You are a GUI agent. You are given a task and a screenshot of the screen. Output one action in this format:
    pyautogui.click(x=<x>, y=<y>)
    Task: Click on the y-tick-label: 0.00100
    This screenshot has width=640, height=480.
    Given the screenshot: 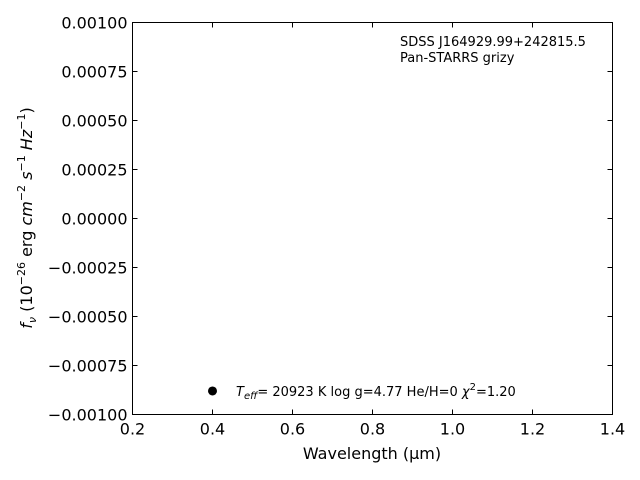 What is the action you would take?
    pyautogui.click(x=94, y=23)
    